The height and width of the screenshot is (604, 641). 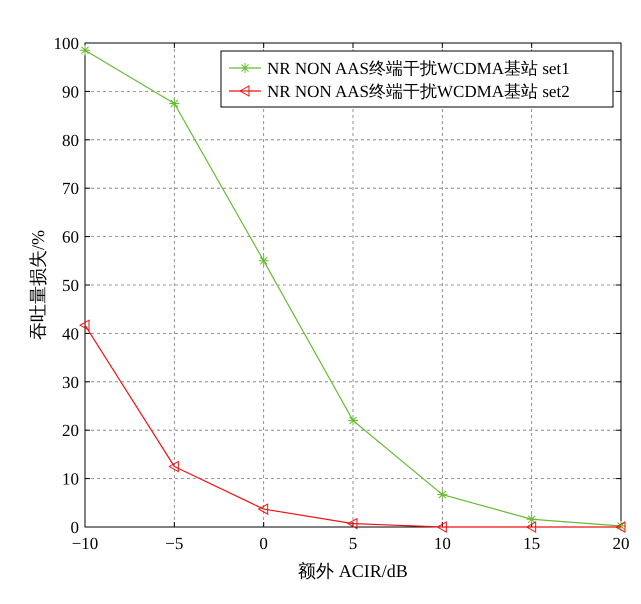 What do you see at coordinates (70, 285) in the screenshot?
I see `y-tick-label: 50` at bounding box center [70, 285].